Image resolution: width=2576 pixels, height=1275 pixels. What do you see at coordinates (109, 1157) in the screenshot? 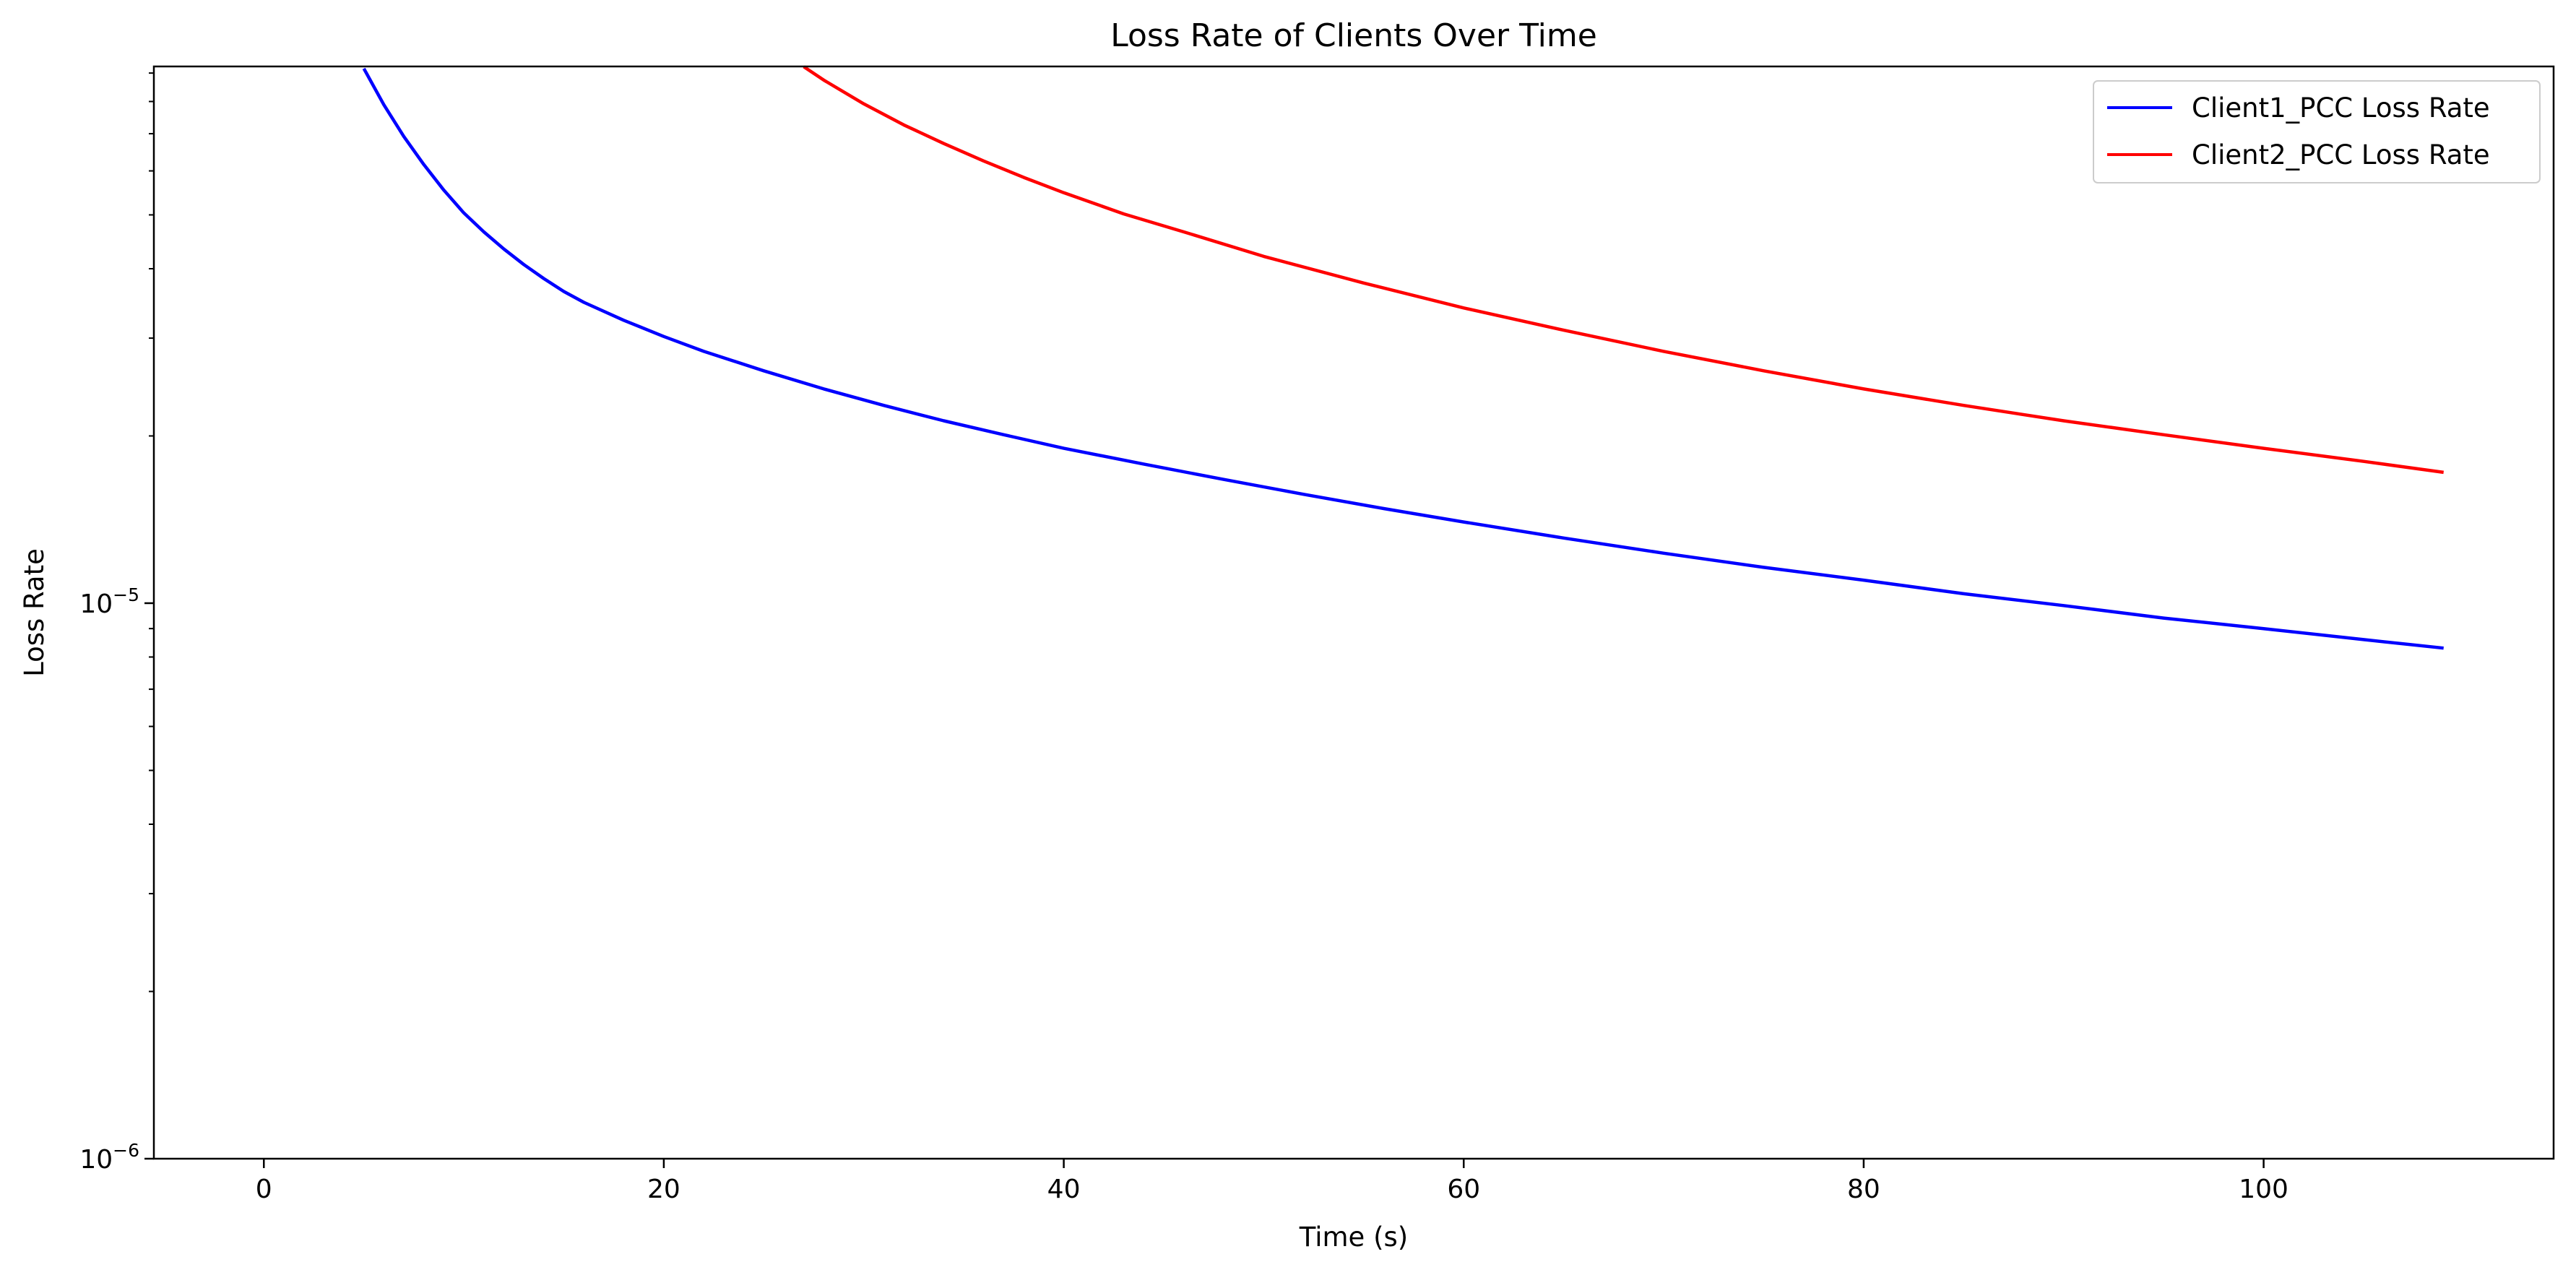
I see `y-tick-label: 10⁻⁶` at bounding box center [109, 1157].